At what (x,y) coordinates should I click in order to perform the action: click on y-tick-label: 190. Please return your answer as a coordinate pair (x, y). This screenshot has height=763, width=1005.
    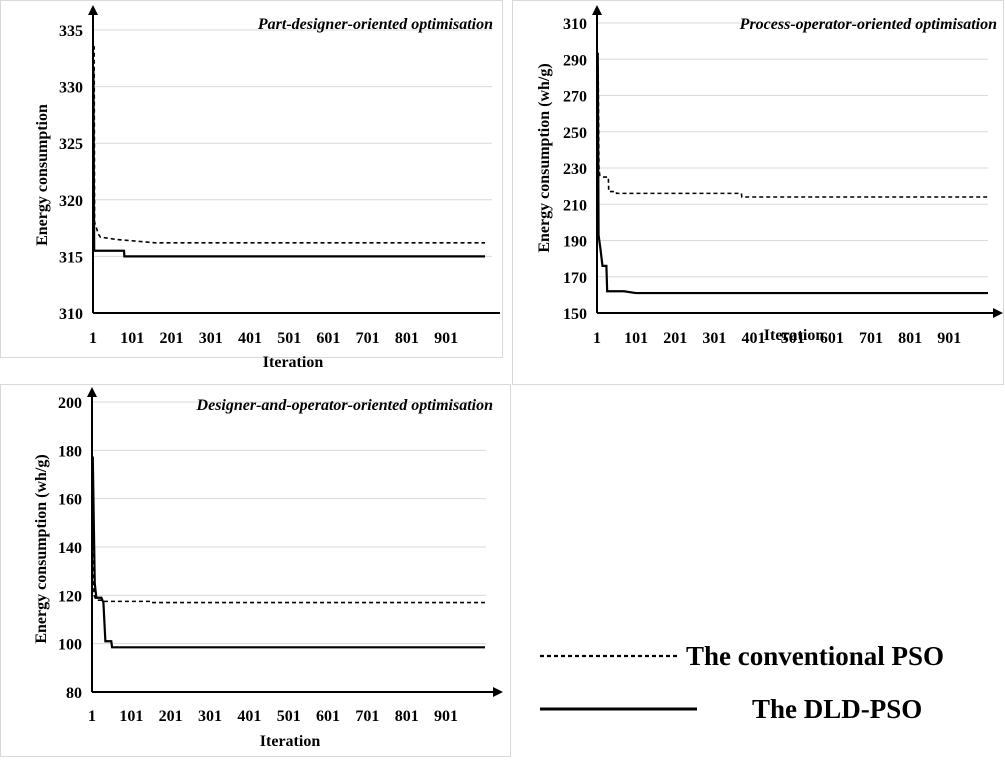
    Looking at the image, I should click on (575, 242).